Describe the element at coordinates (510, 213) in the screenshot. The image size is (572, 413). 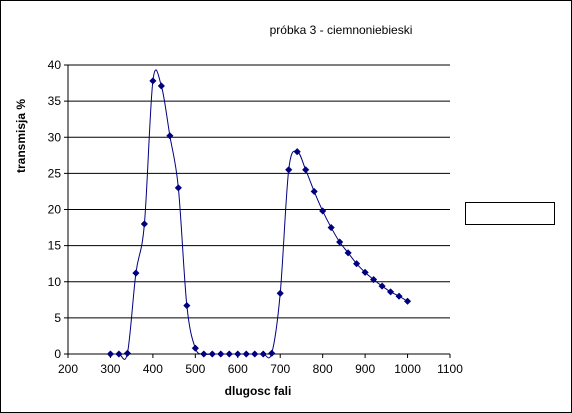
I see `legend-box` at that location.